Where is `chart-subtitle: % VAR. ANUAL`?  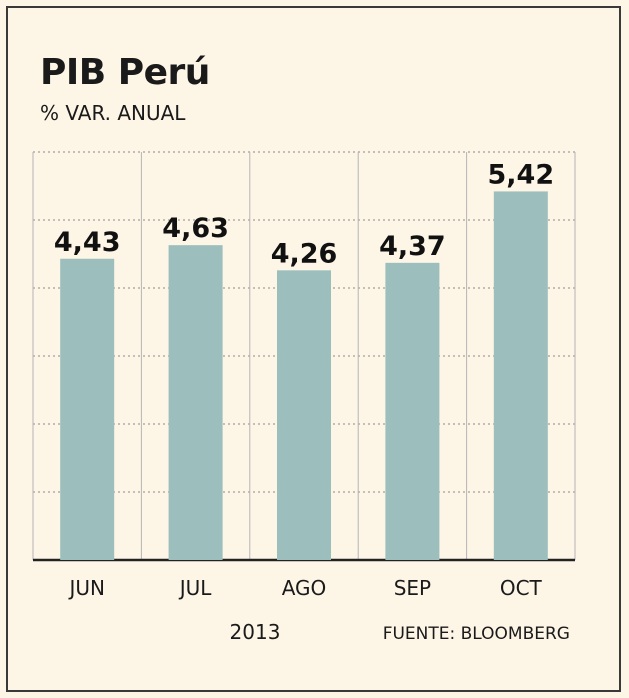 chart-subtitle: % VAR. ANUAL is located at coordinates (113, 113).